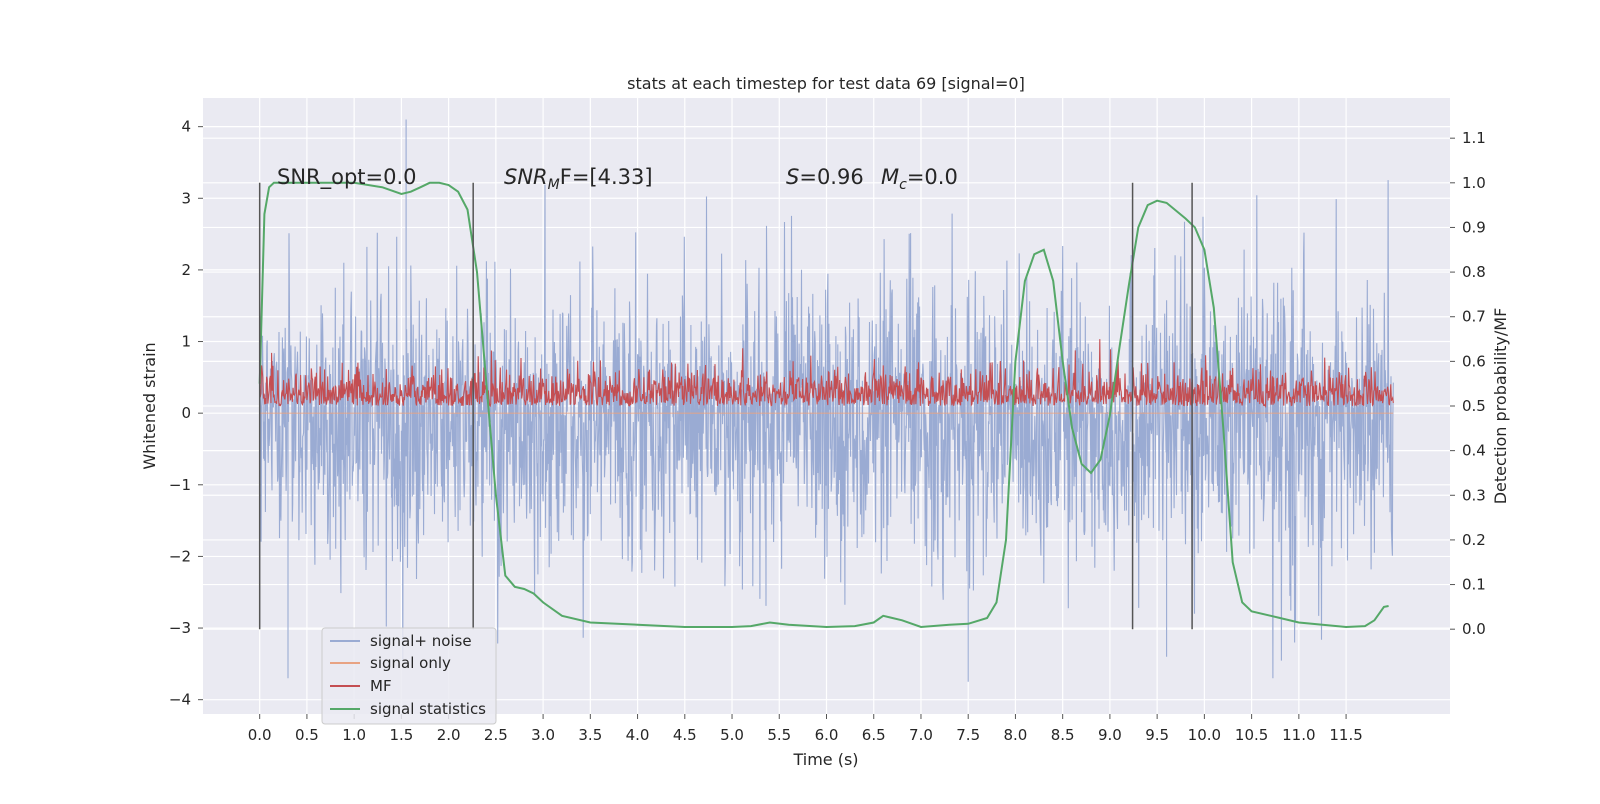 The width and height of the screenshot is (1600, 804). Describe the element at coordinates (186, 270) in the screenshot. I see `y-tick-label: 2` at that location.